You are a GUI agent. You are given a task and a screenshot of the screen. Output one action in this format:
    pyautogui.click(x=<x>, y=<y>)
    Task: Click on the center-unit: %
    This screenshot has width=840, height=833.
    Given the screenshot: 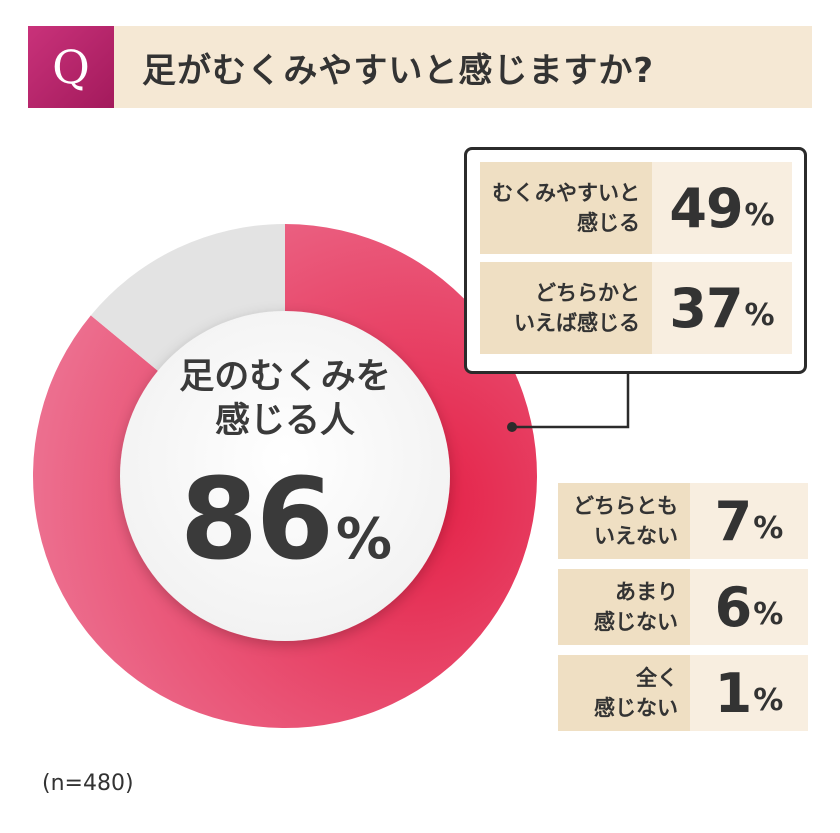 What is the action you would take?
    pyautogui.click(x=363, y=539)
    